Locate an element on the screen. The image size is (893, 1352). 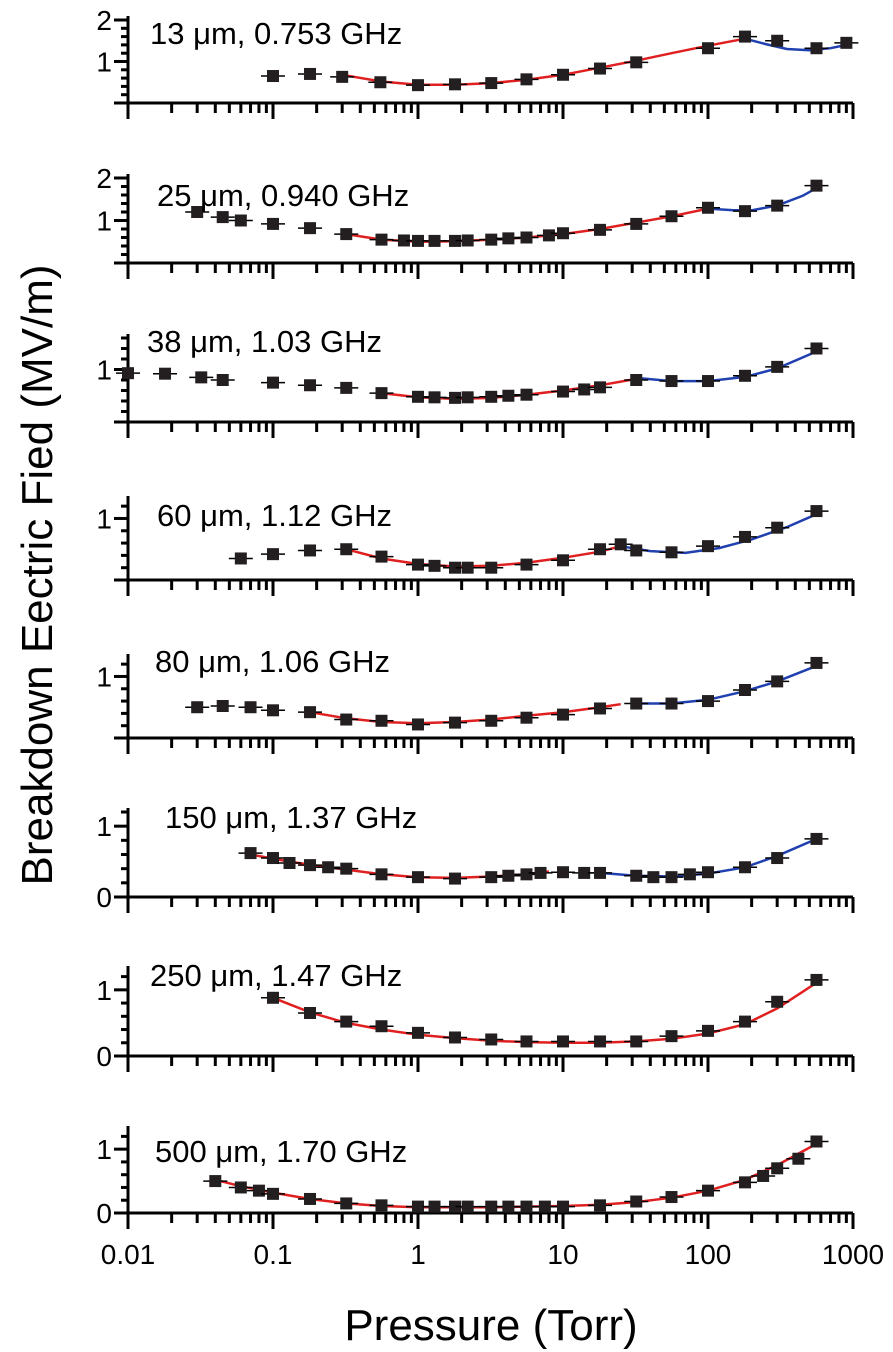
panel-3: 1 38 μm, 1.03 GHz is located at coordinates (475, 381).